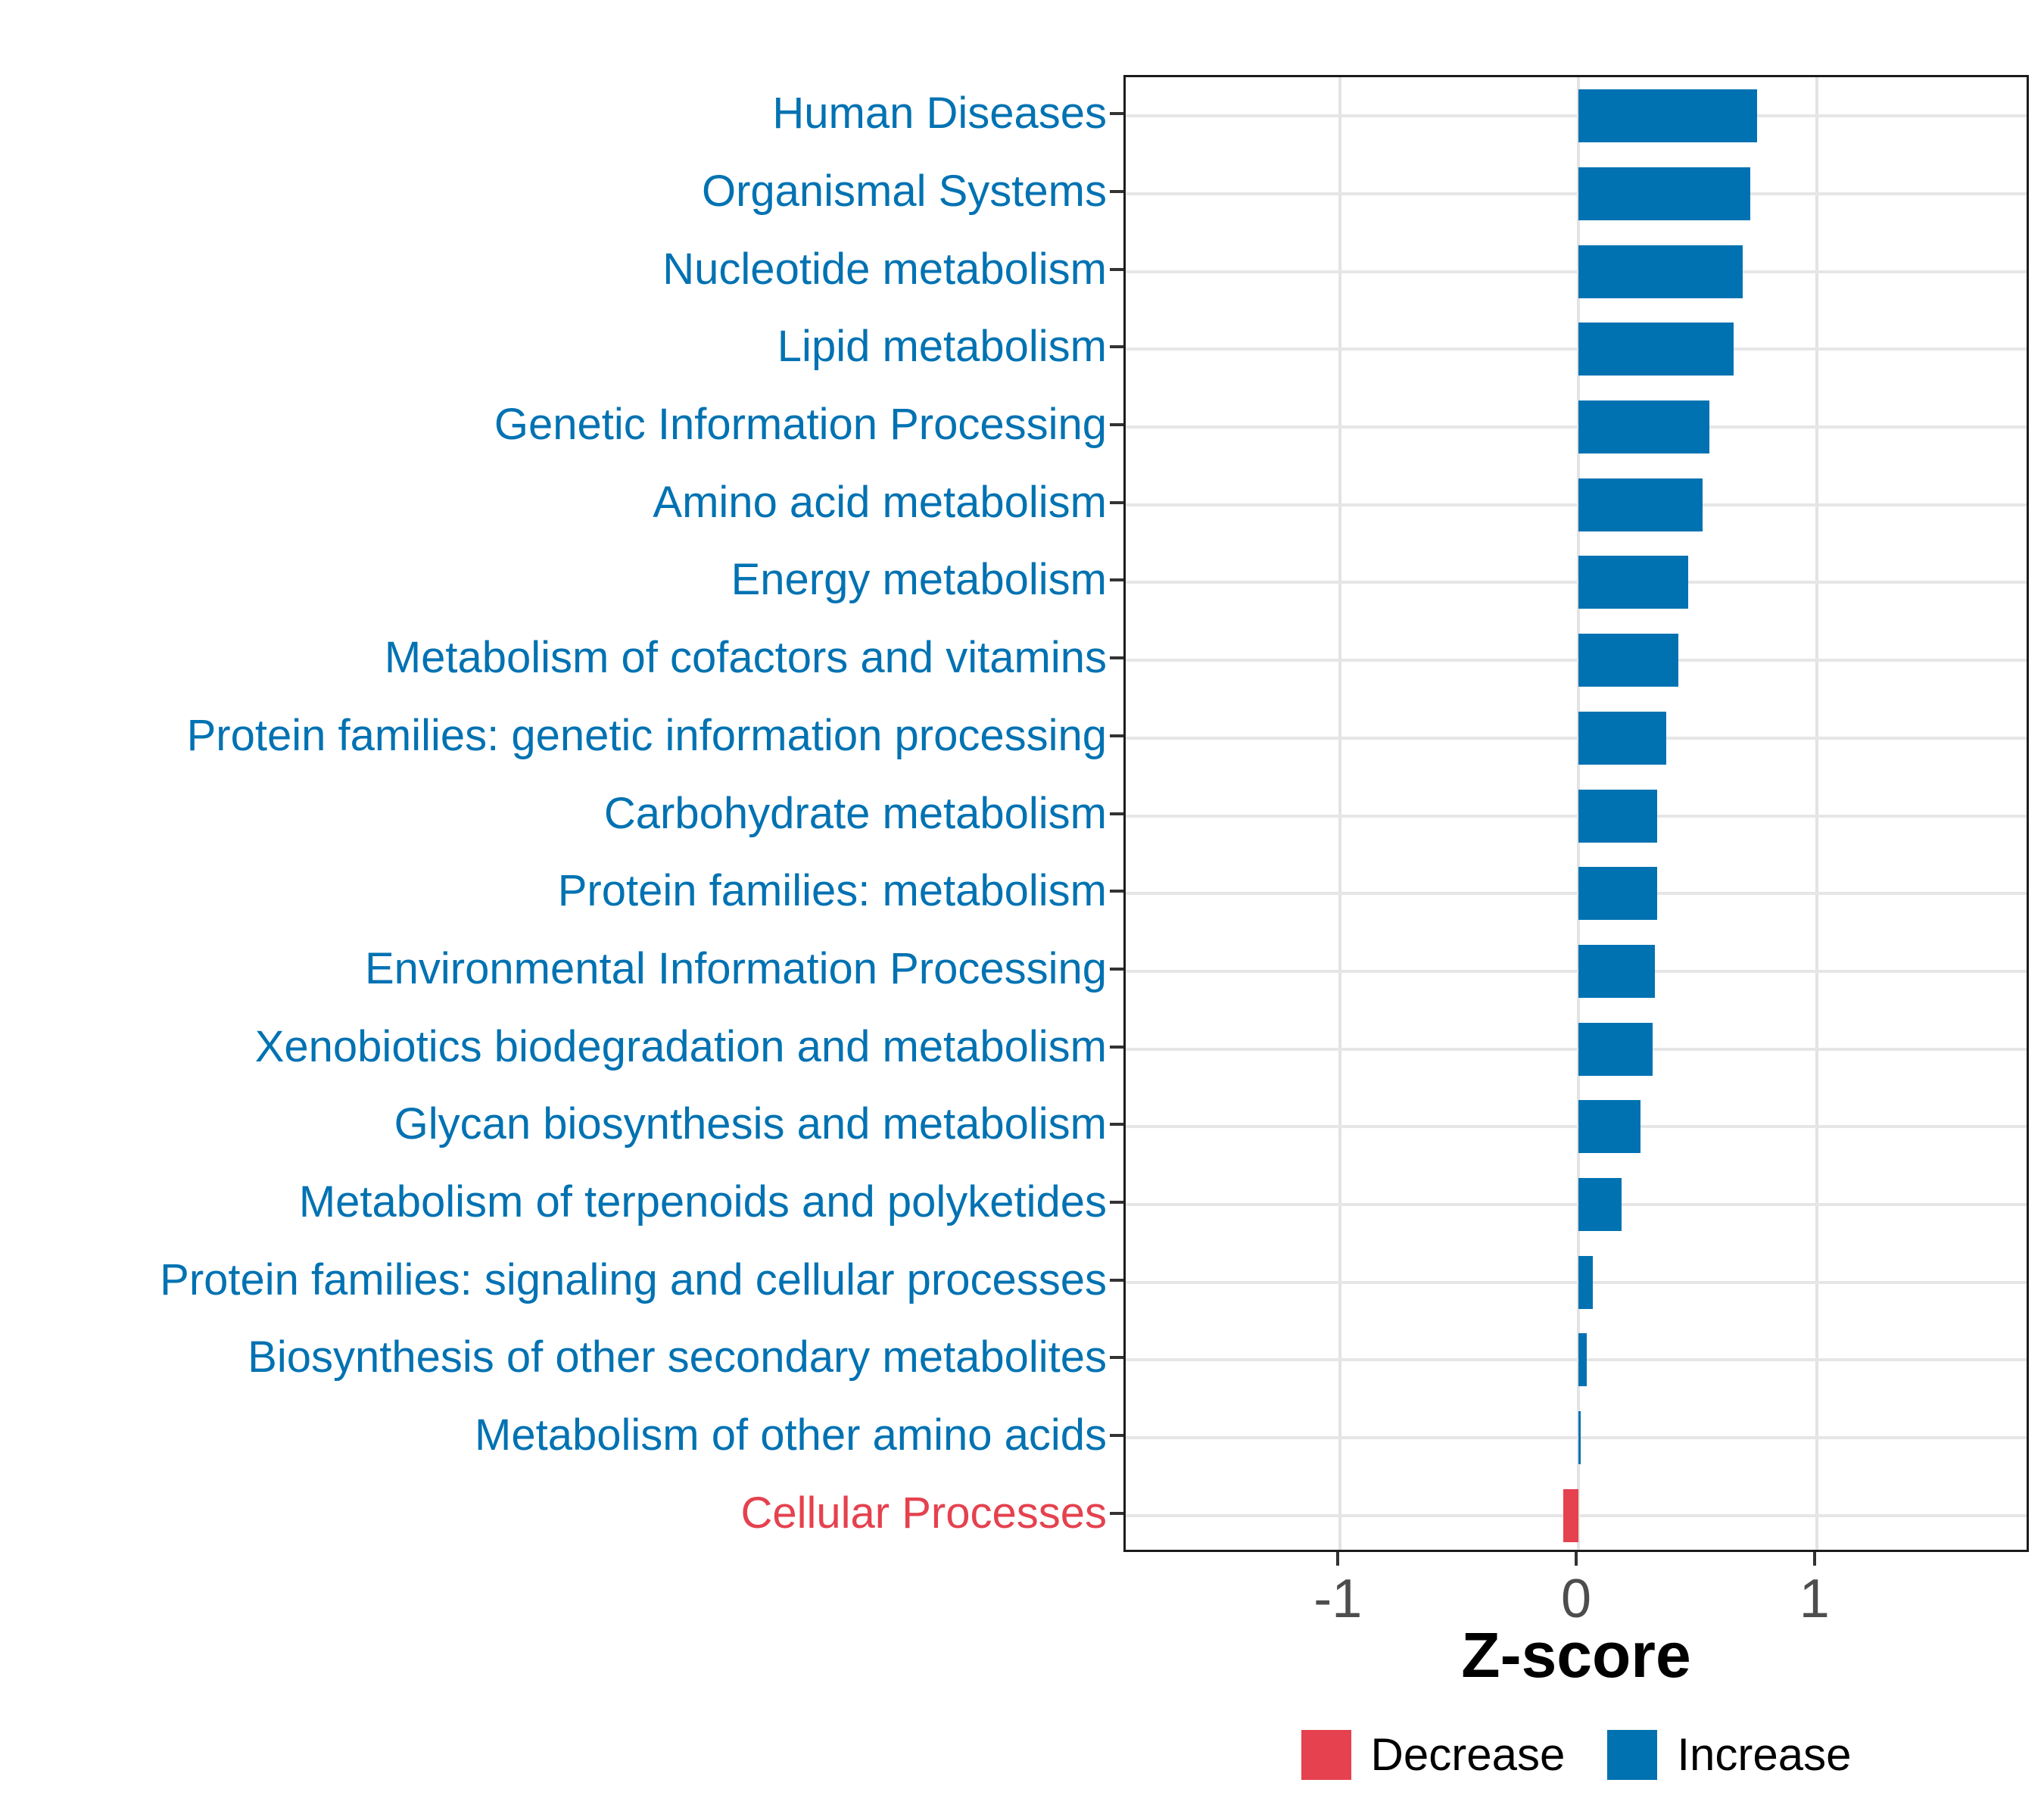 This screenshot has height=1817, width=2044. What do you see at coordinates (1814, 1599) in the screenshot?
I see `x-tick-label: 1` at bounding box center [1814, 1599].